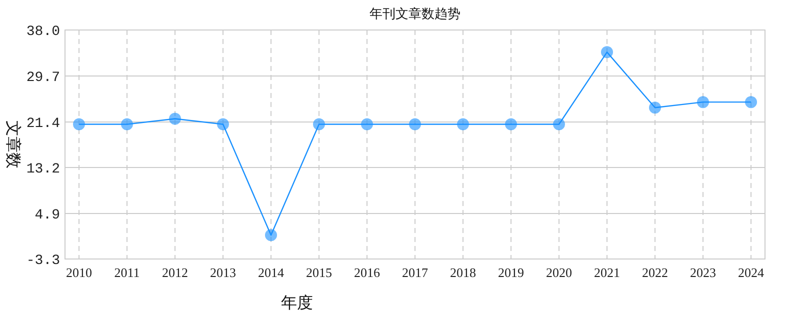 The height and width of the screenshot is (330, 790). What do you see at coordinates (319, 272) in the screenshot?
I see `x-tick-label: 2015` at bounding box center [319, 272].